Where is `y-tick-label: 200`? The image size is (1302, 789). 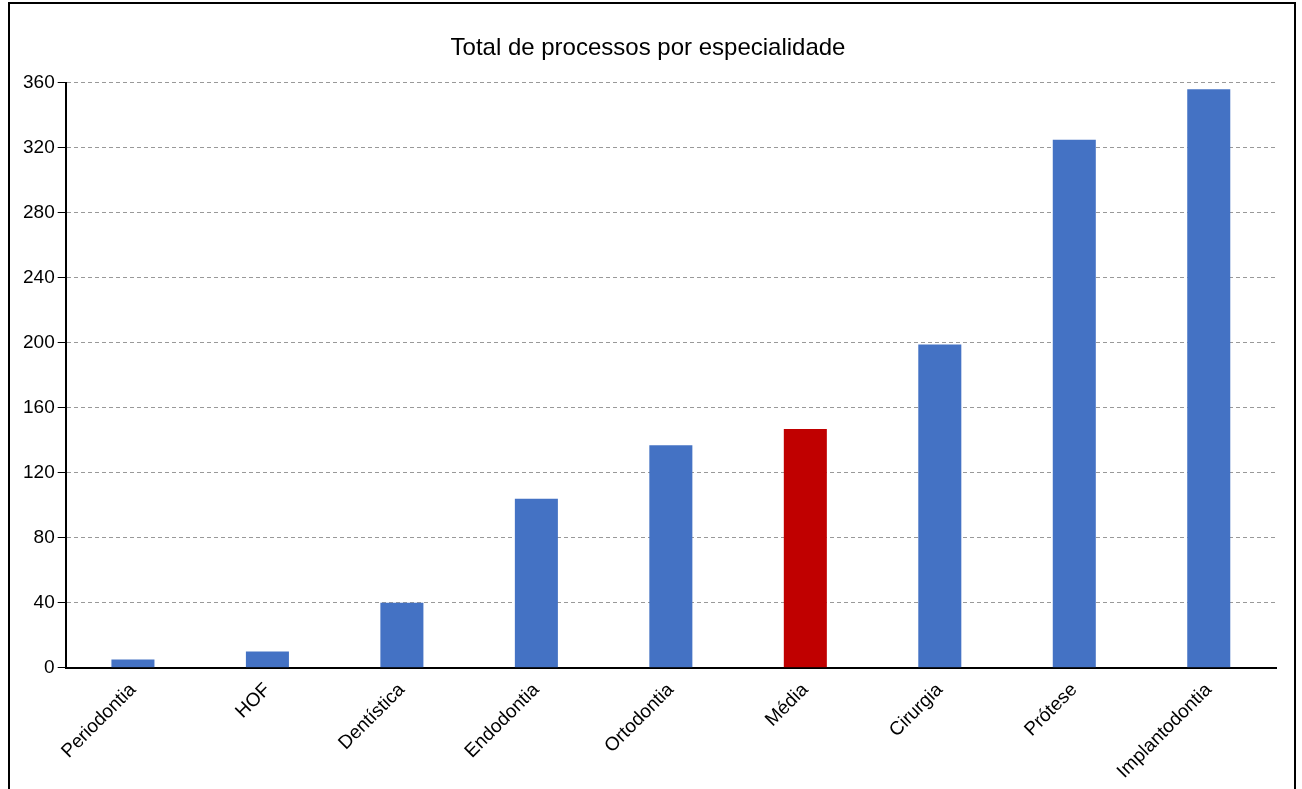
y-tick-label: 200 is located at coordinates (39, 342).